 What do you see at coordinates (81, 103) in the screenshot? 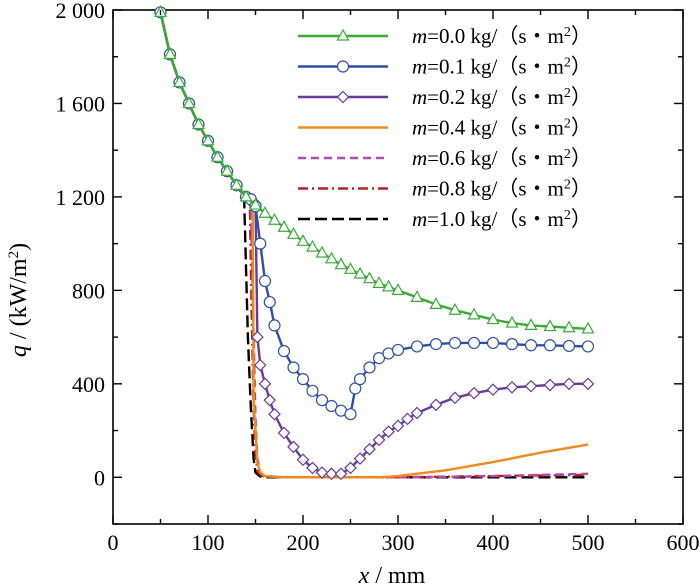
I see `y-tick-label: 1 600` at bounding box center [81, 103].